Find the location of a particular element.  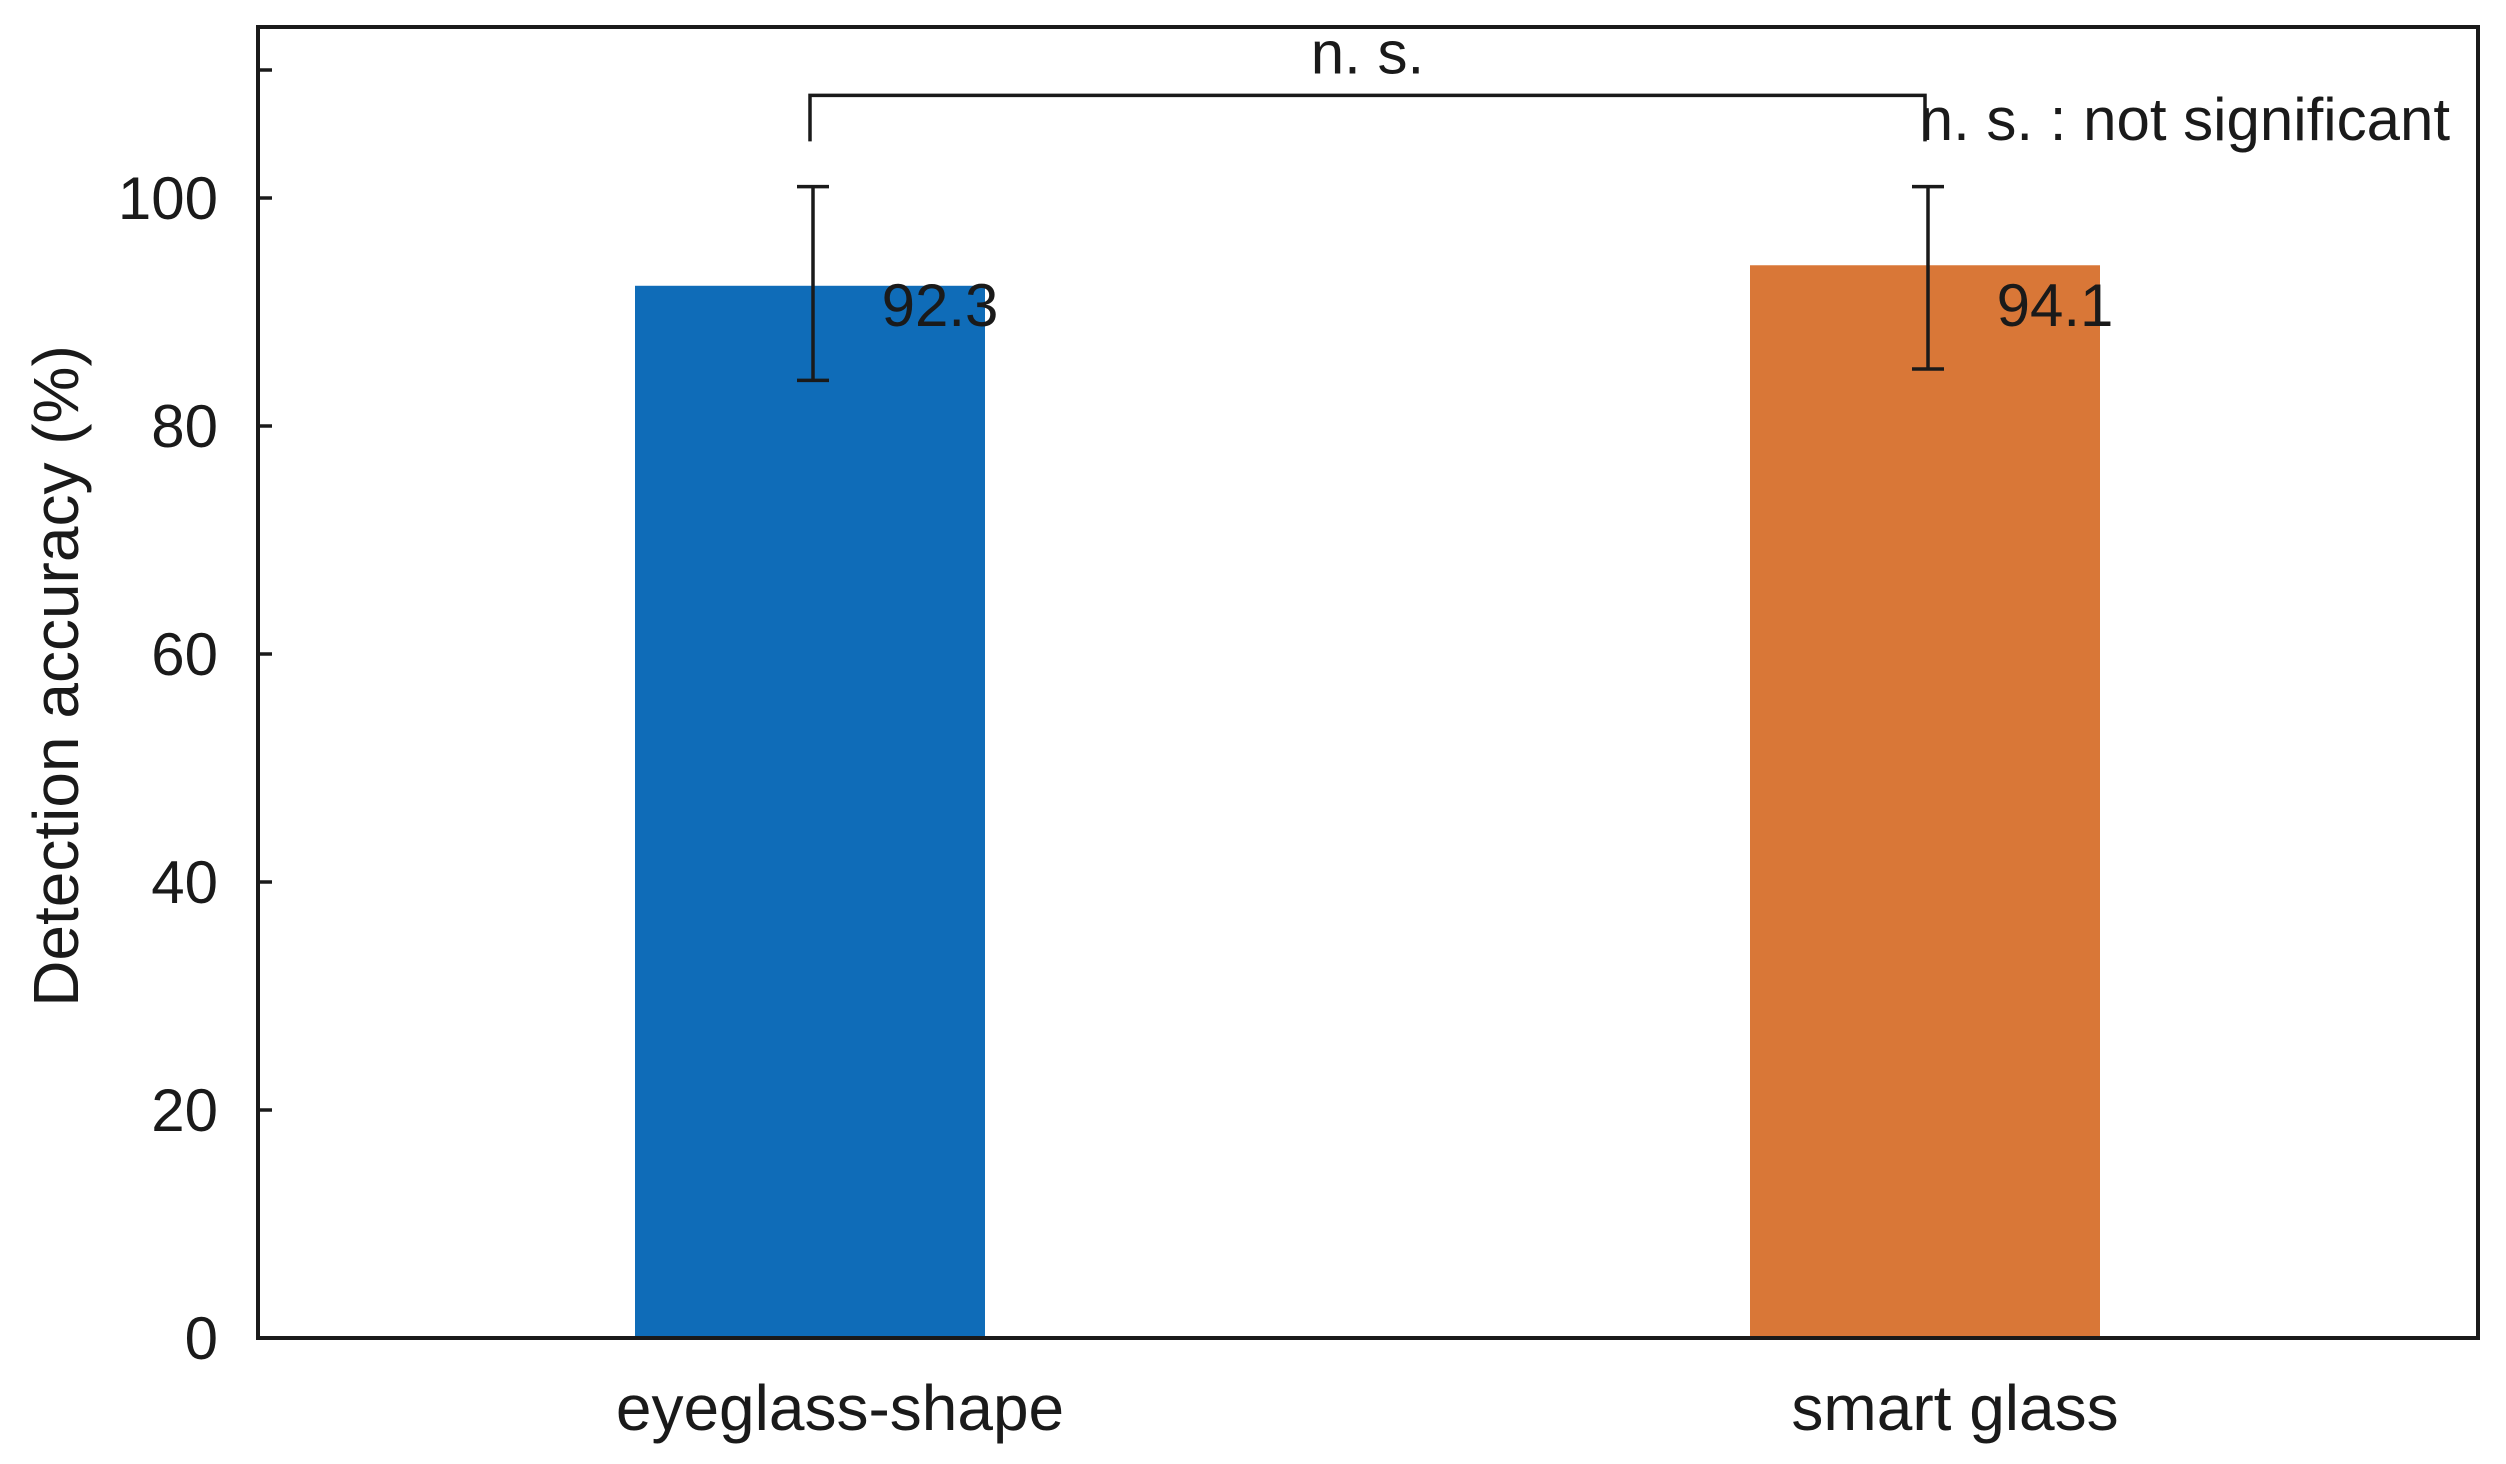

y-tick-label: 20 is located at coordinates (184, 1110).